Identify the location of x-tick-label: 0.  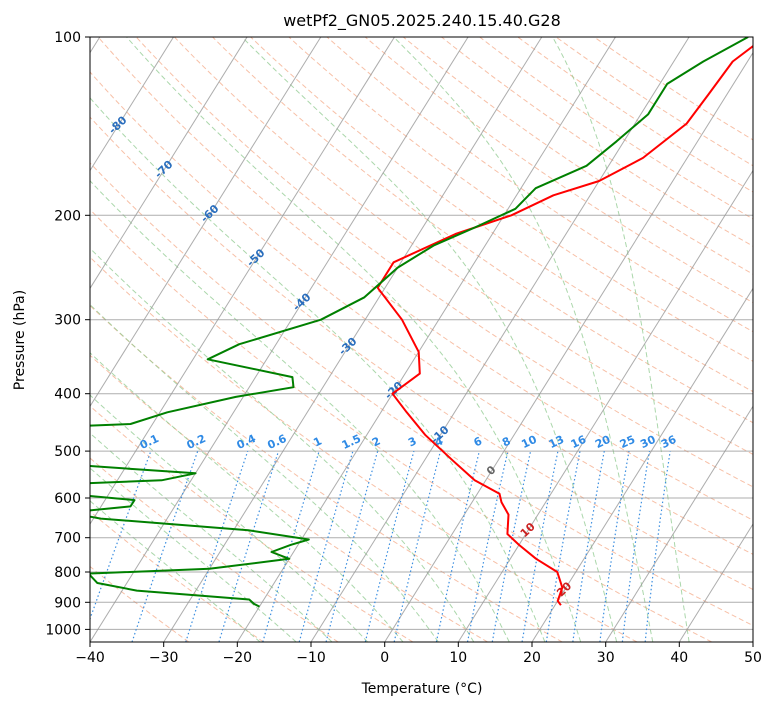
(384, 658).